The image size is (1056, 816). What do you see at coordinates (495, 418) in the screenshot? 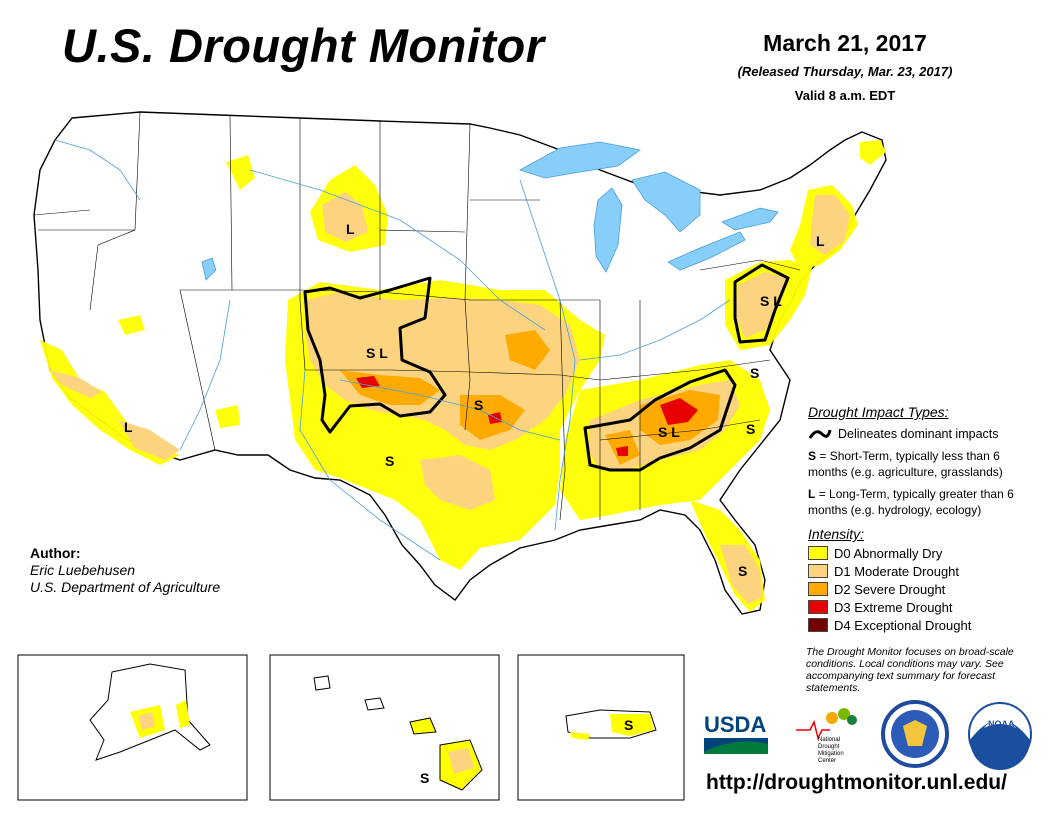
I see `d3-kansas` at bounding box center [495, 418].